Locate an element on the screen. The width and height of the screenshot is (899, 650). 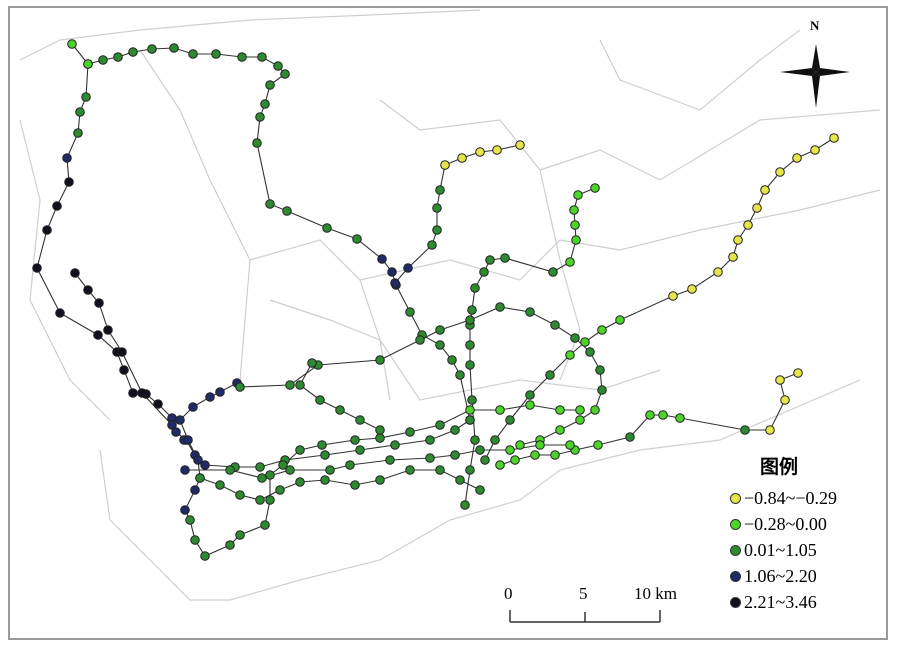
legend-item: −0.28~0.00 is located at coordinates (805, 524).